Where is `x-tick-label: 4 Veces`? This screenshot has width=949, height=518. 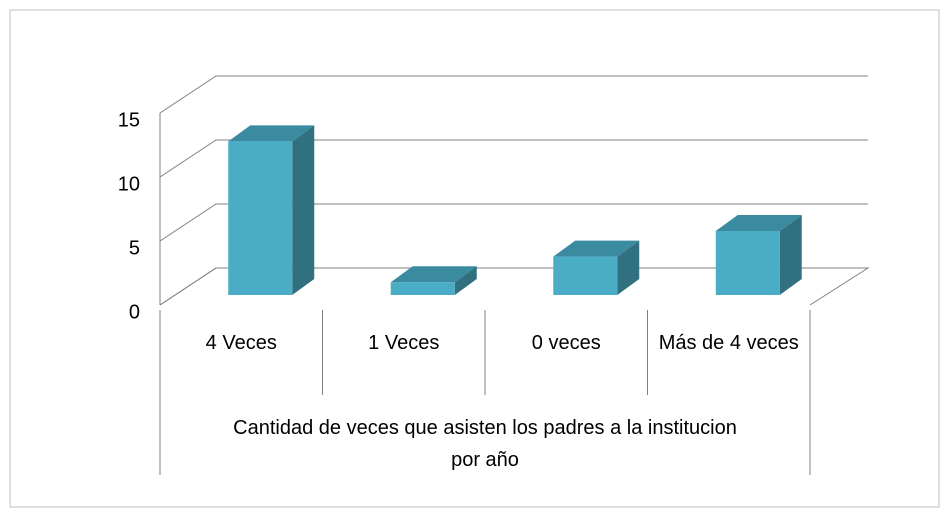
x-tick-label: 4 Veces is located at coordinates (241, 343).